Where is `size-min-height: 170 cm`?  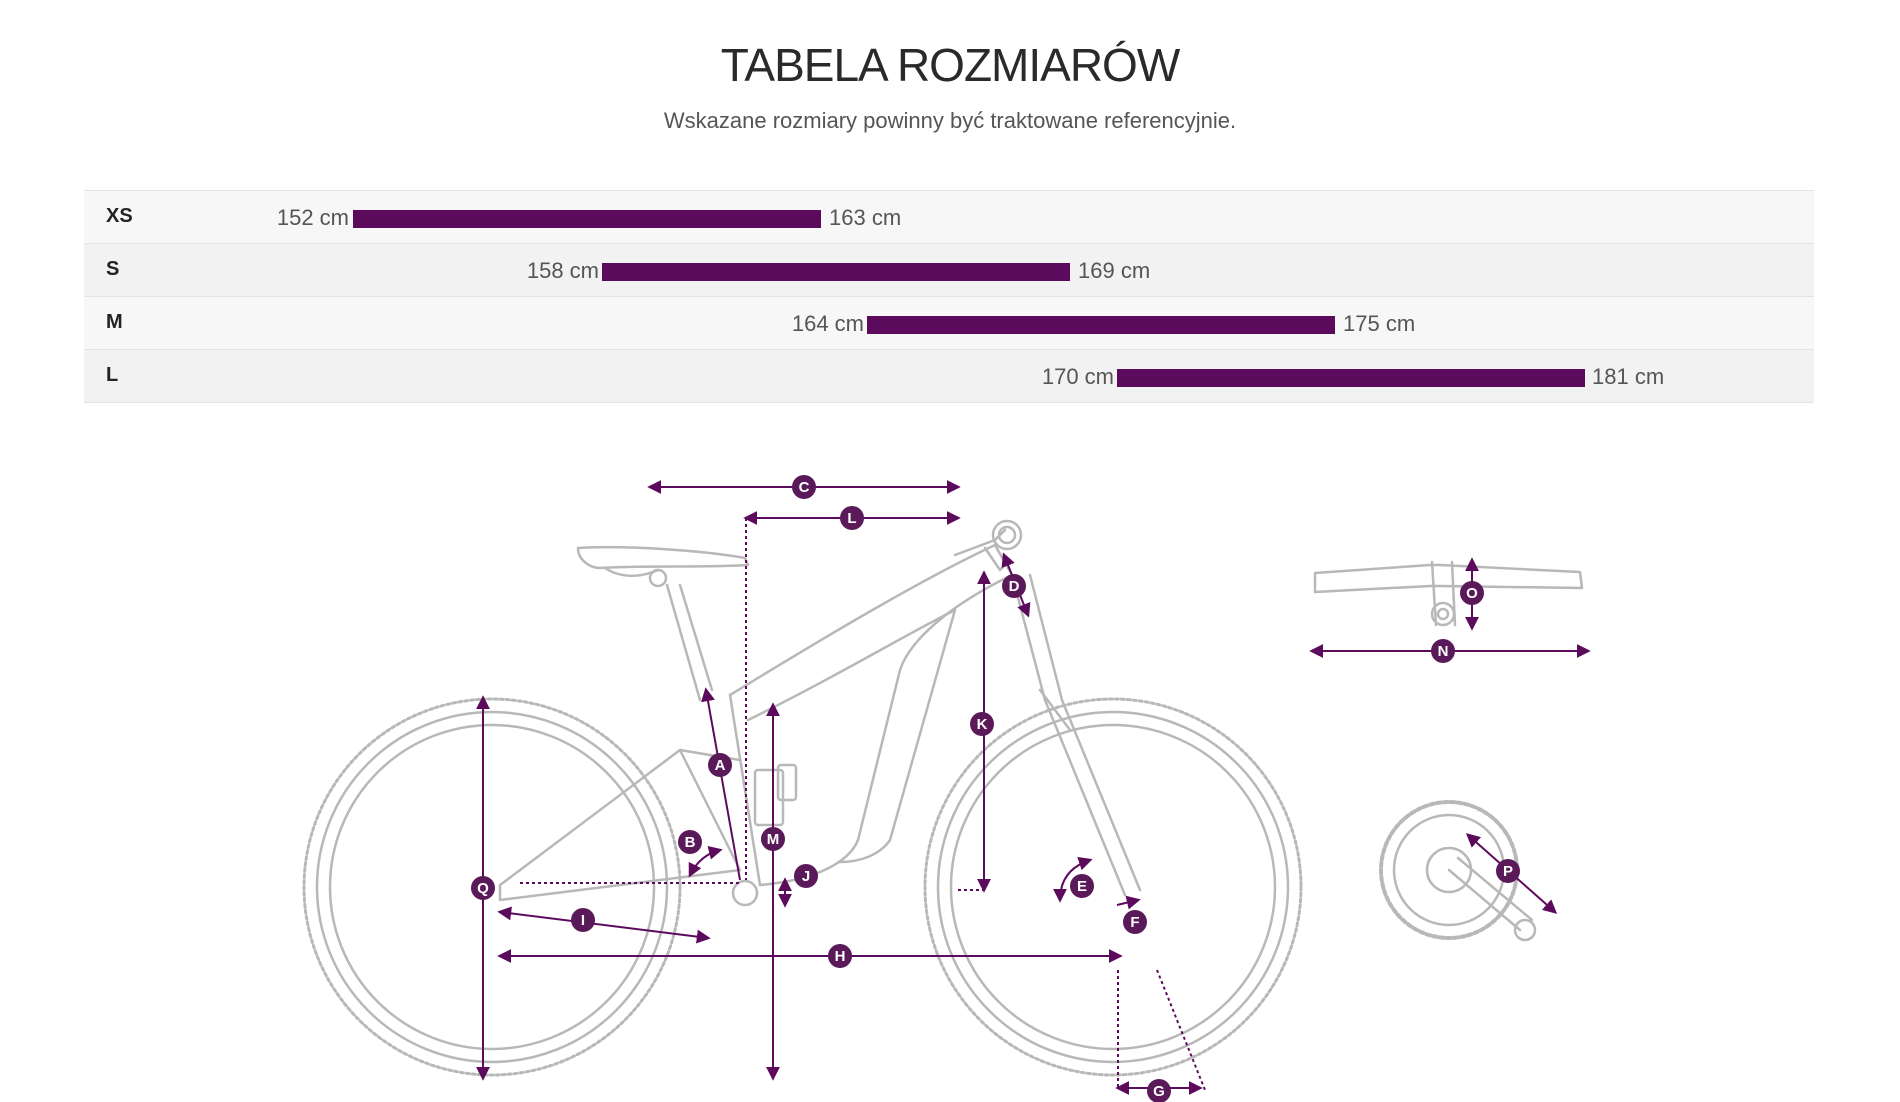 size-min-height: 170 cm is located at coordinates (1077, 376).